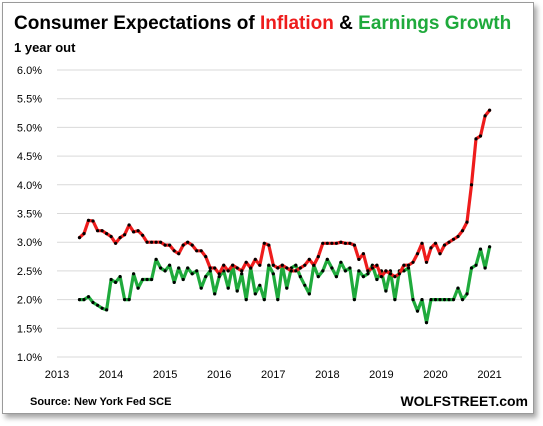 The height and width of the screenshot is (426, 543). What do you see at coordinates (29, 100) in the screenshot?
I see `y-tick-label: 5.5%` at bounding box center [29, 100].